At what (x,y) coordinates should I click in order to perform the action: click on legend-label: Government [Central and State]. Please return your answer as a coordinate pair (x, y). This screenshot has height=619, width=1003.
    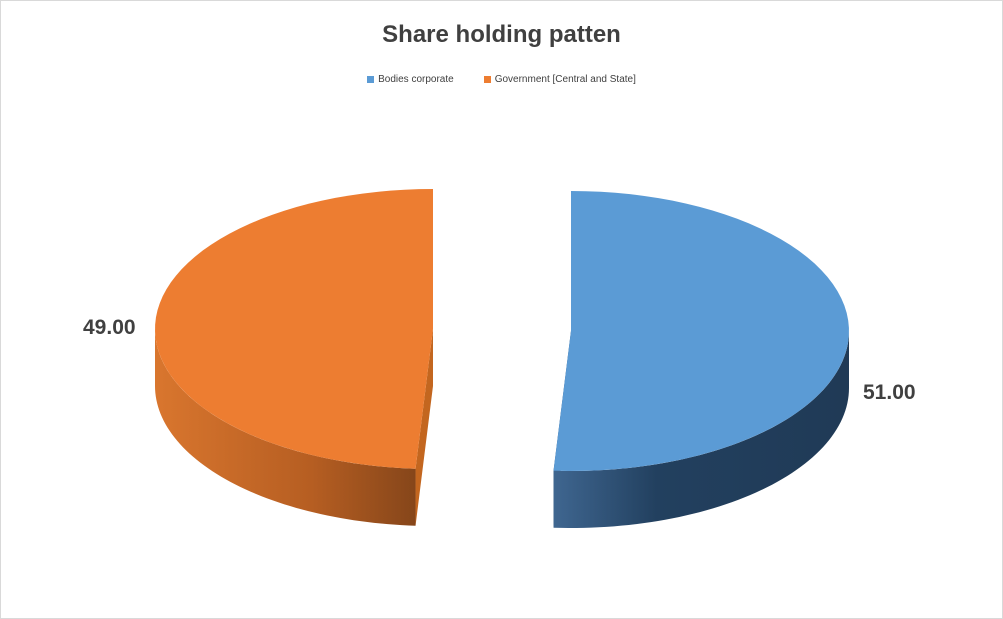
    Looking at the image, I should click on (565, 79).